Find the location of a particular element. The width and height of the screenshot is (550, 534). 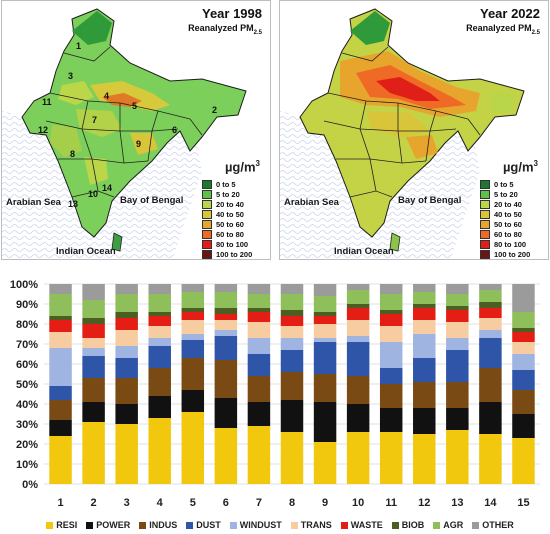

legend-item-indus: INDUS is located at coordinates (158, 525).